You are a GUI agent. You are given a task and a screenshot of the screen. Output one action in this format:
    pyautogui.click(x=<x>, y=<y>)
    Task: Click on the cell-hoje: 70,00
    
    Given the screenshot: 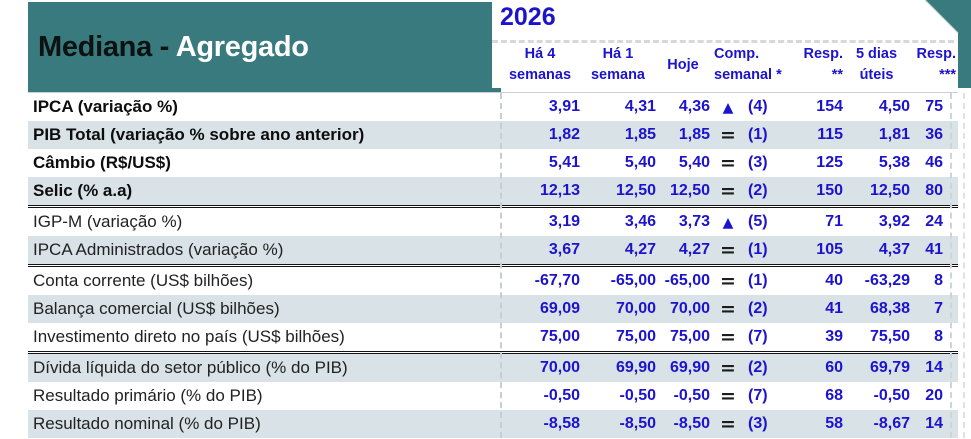 What is the action you would take?
    pyautogui.click(x=689, y=308)
    